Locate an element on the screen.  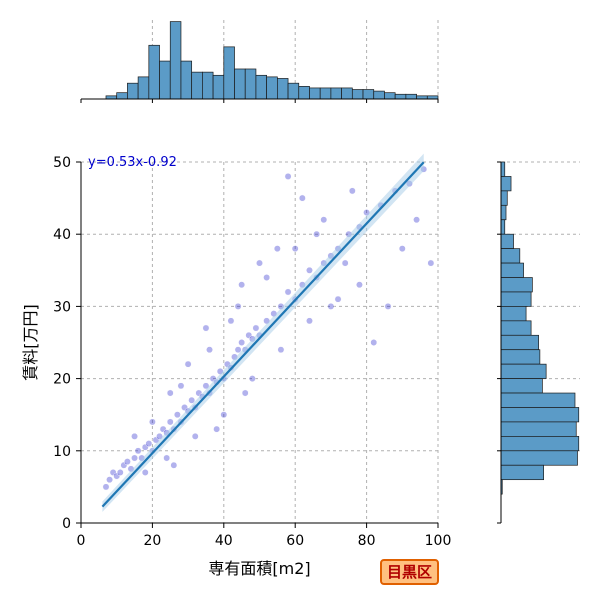
ward-badge: 目黒区 is located at coordinates (410, 572).